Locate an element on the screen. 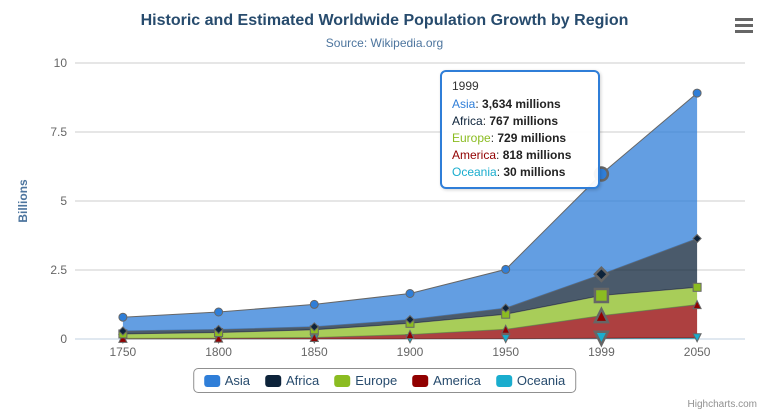 The height and width of the screenshot is (416, 769). legend-label: Asia is located at coordinates (237, 380).